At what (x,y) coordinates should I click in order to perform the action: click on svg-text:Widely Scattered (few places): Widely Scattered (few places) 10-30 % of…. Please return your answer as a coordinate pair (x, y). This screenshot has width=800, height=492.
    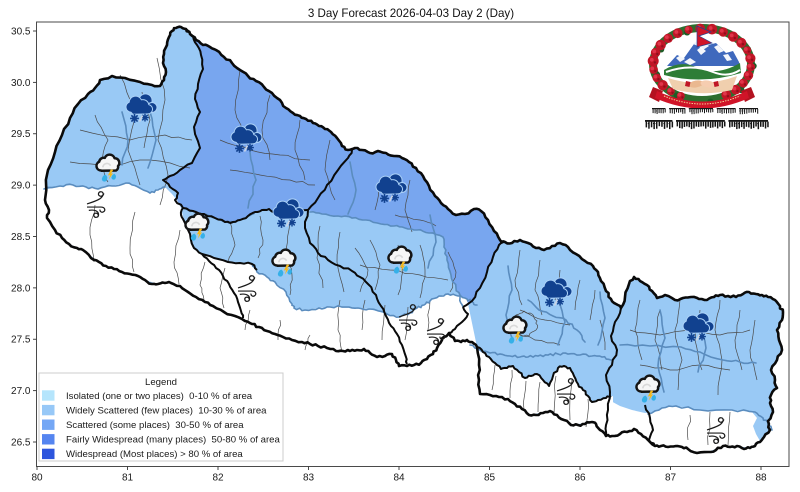
    Looking at the image, I should click on (166, 410).